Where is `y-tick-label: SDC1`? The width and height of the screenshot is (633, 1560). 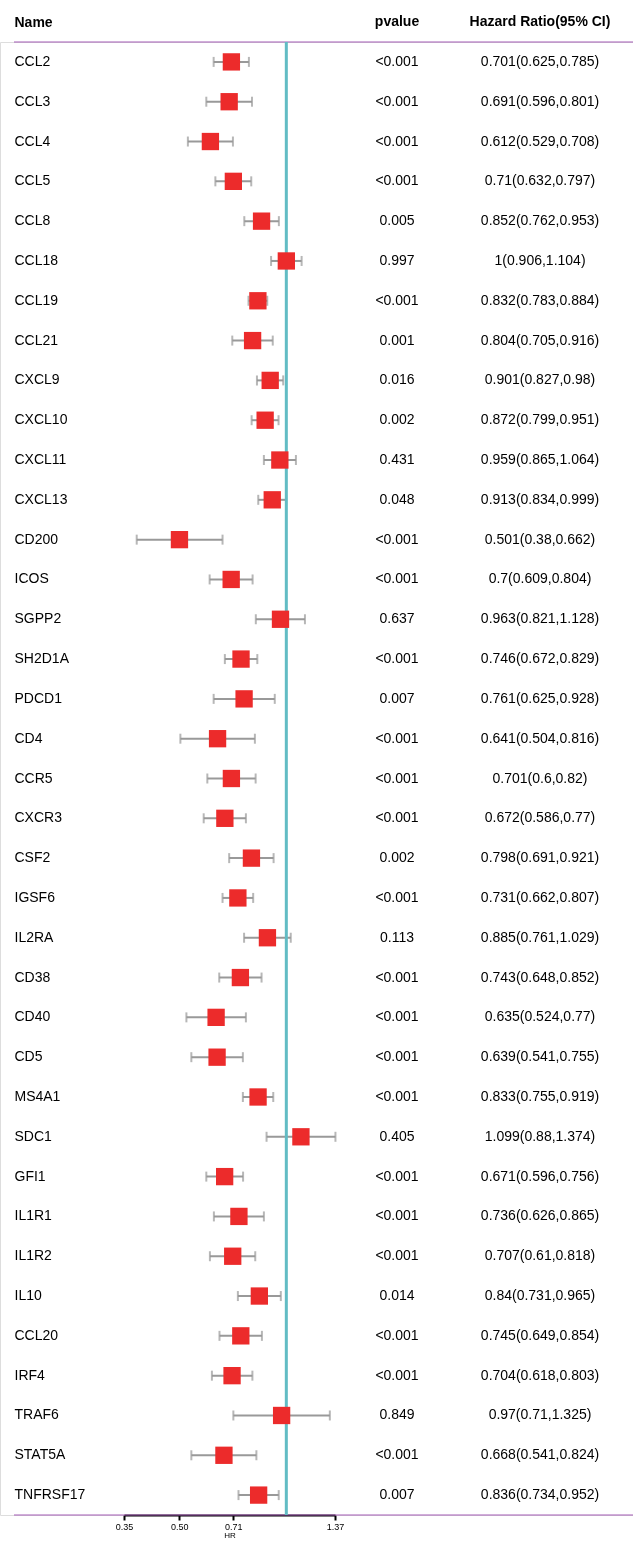 y-tick-label: SDC1 is located at coordinates (33, 1135).